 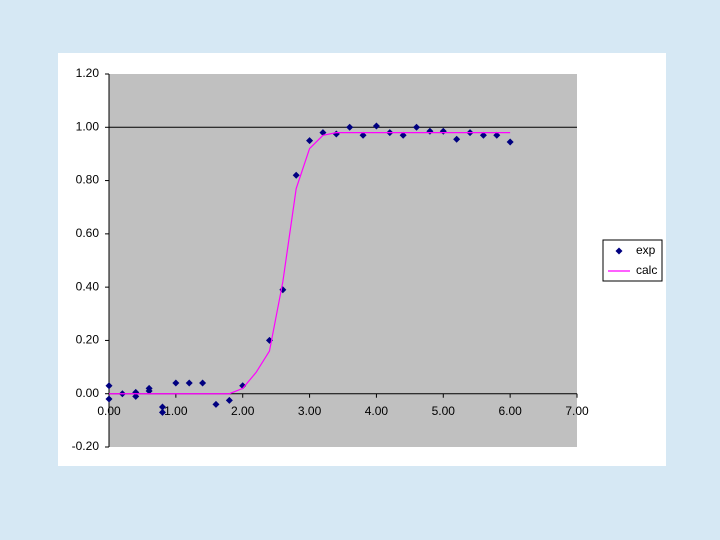 I want to click on y-tick-label: 0.60, so click(x=88, y=233).